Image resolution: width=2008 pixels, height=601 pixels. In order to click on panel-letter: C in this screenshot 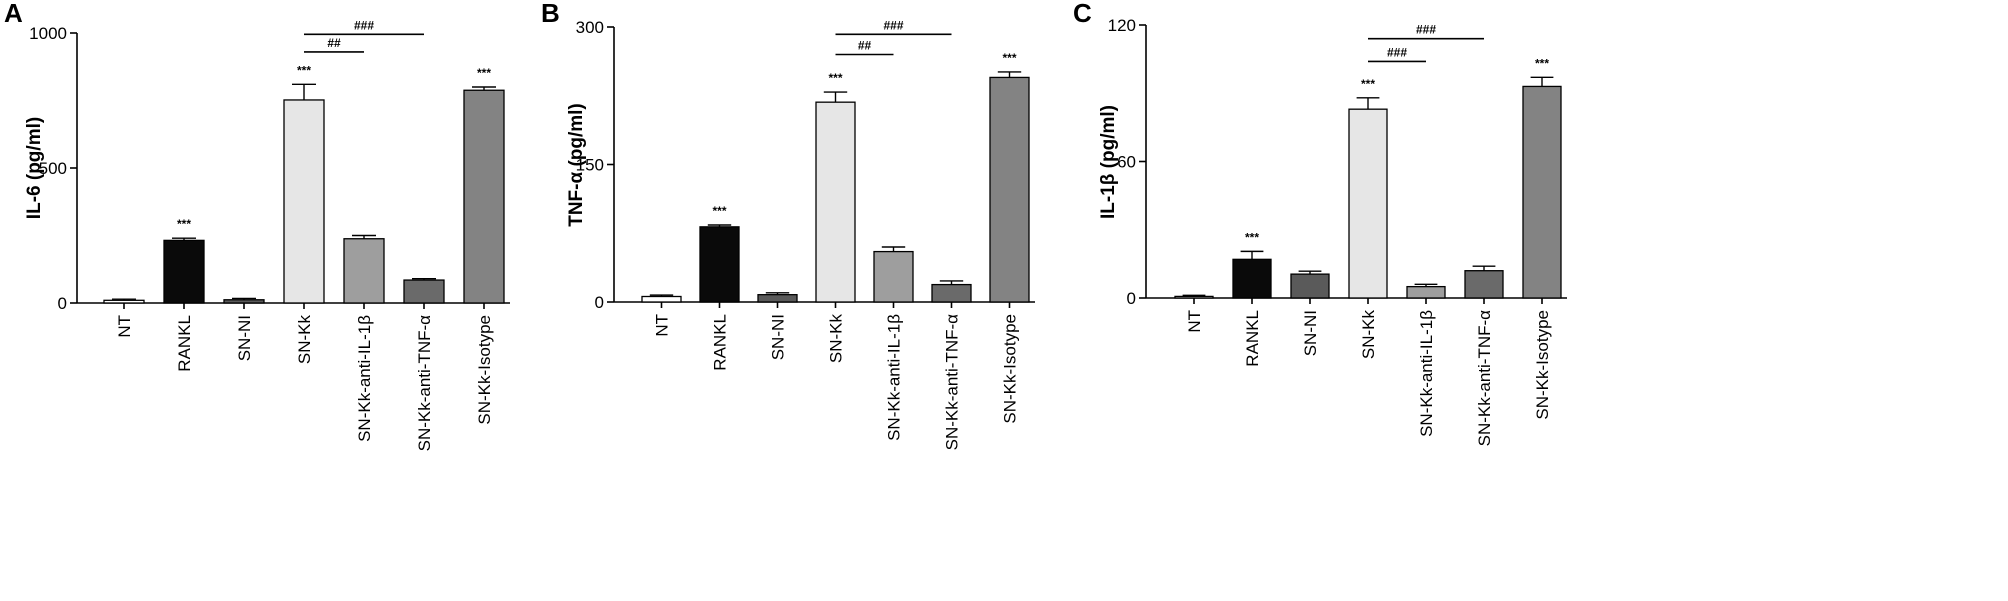, I will do `click(1082, 14)`.